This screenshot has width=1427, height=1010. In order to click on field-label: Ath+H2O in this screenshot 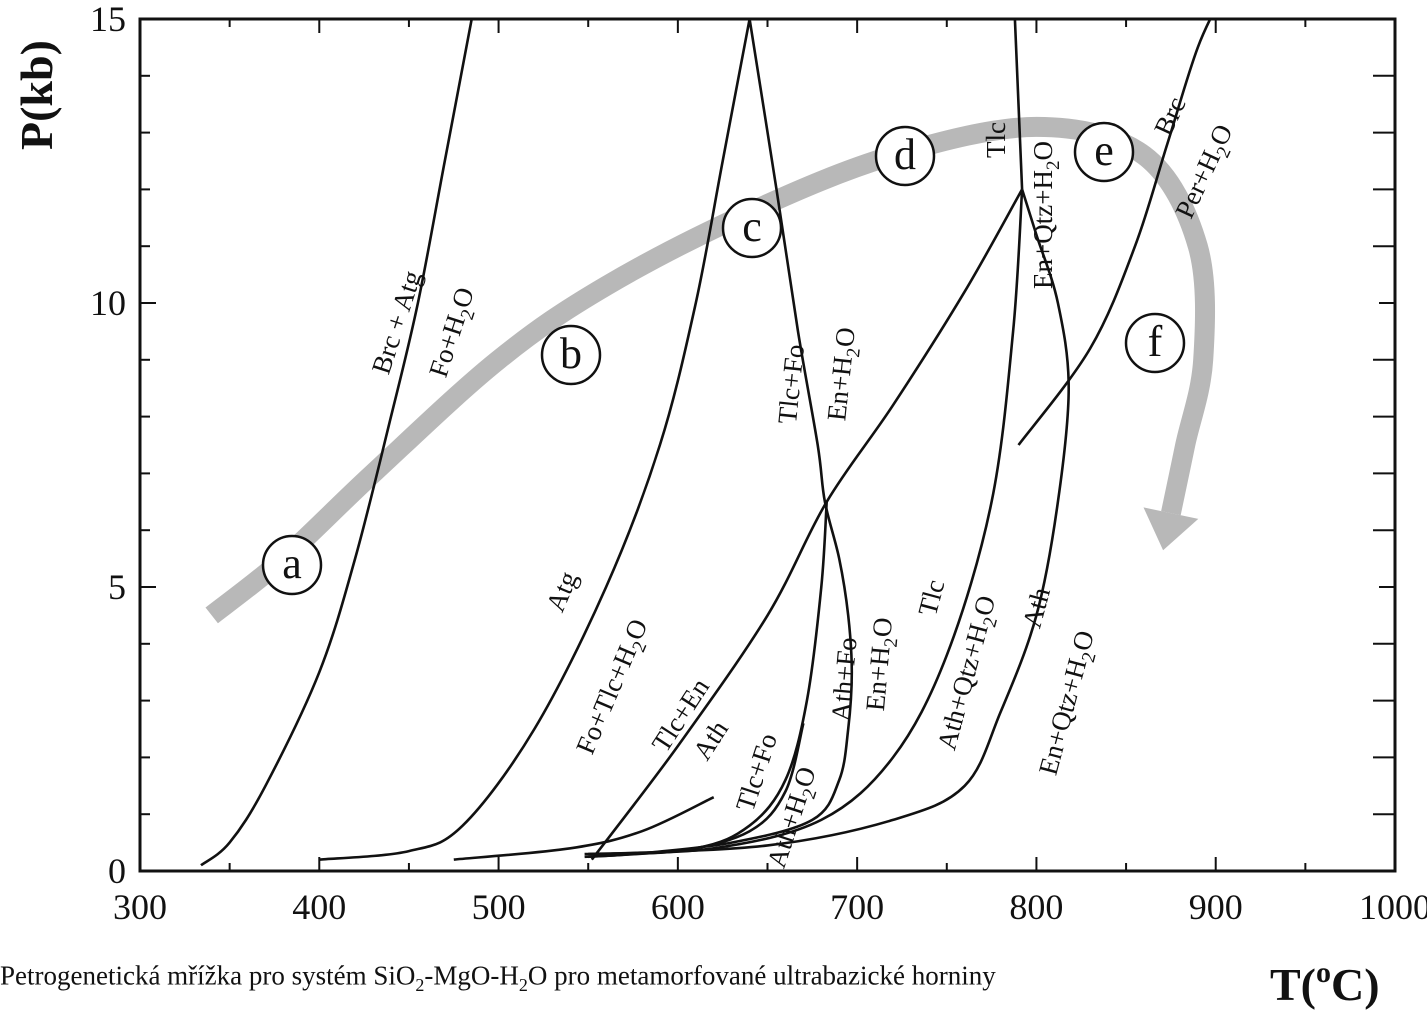, I will do `click(794, 818)`.